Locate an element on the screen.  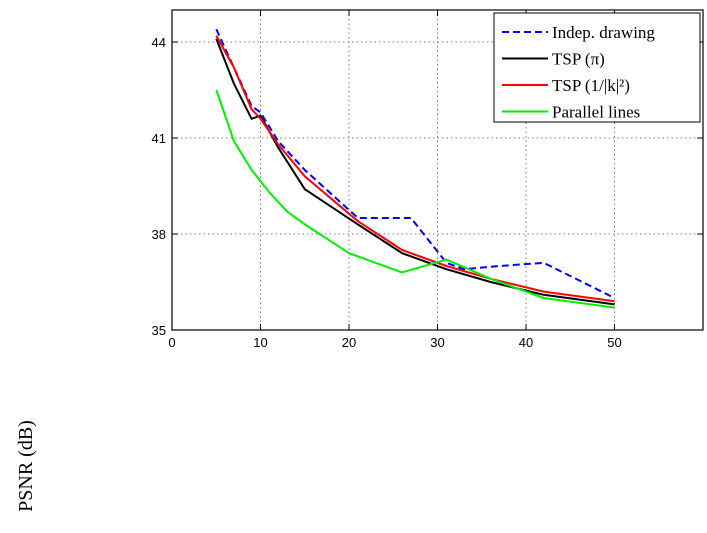
y-axis-label: PSNR (dB) is located at coordinates (26, 466).